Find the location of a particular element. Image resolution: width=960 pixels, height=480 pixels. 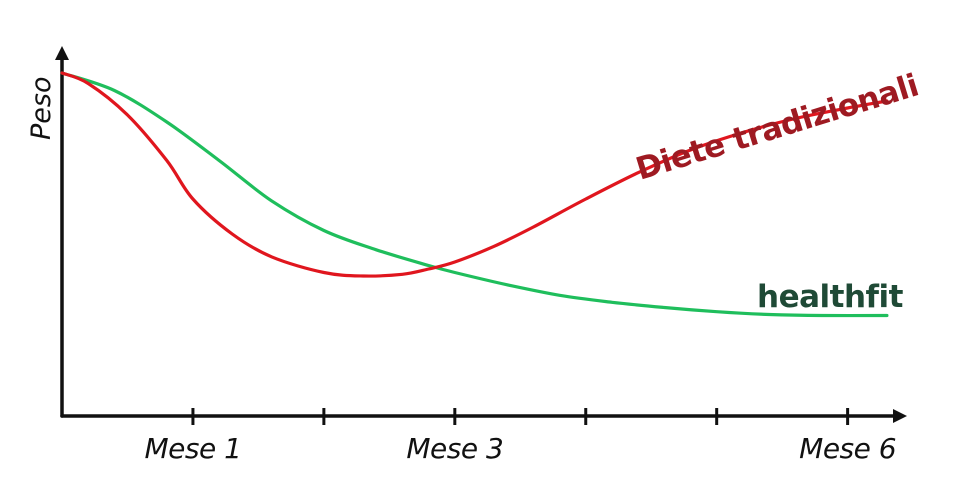

series-label-healthfit: healthfit is located at coordinates (830, 297).